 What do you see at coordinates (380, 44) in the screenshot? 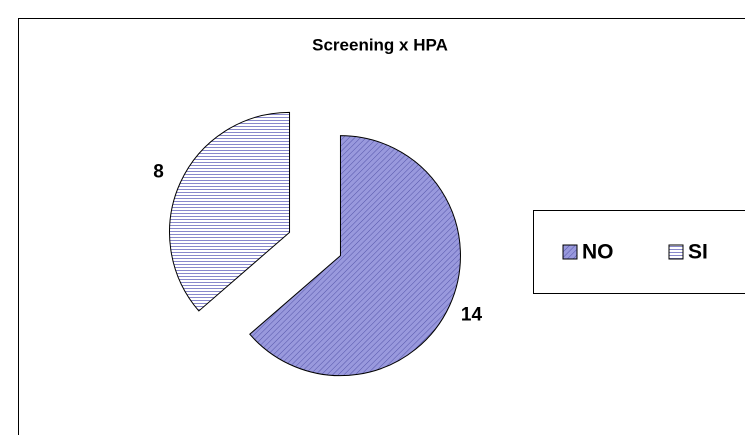
I see `chart-title: Screening x HPA` at bounding box center [380, 44].